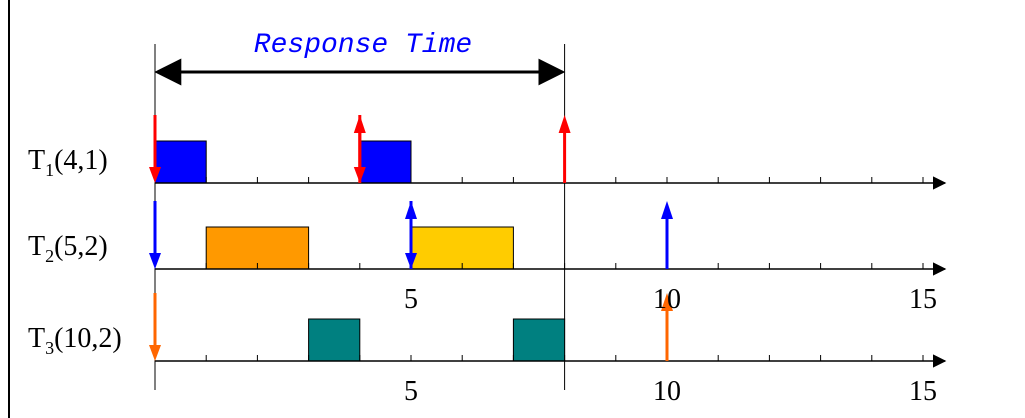 This screenshot has height=418, width=1025. What do you see at coordinates (923, 299) in the screenshot?
I see `t2-tick-label-15: 15` at bounding box center [923, 299].